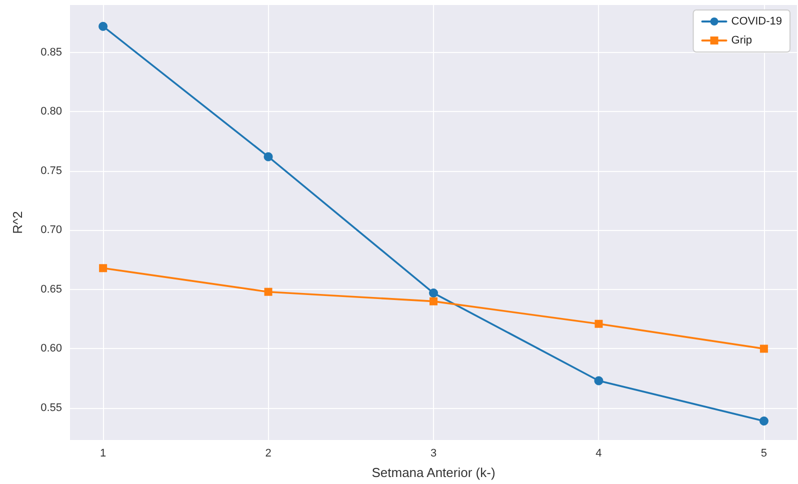 Image resolution: width=798 pixels, height=484 pixels. Describe the element at coordinates (268, 454) in the screenshot. I see `x-tick-label: 2` at that location.